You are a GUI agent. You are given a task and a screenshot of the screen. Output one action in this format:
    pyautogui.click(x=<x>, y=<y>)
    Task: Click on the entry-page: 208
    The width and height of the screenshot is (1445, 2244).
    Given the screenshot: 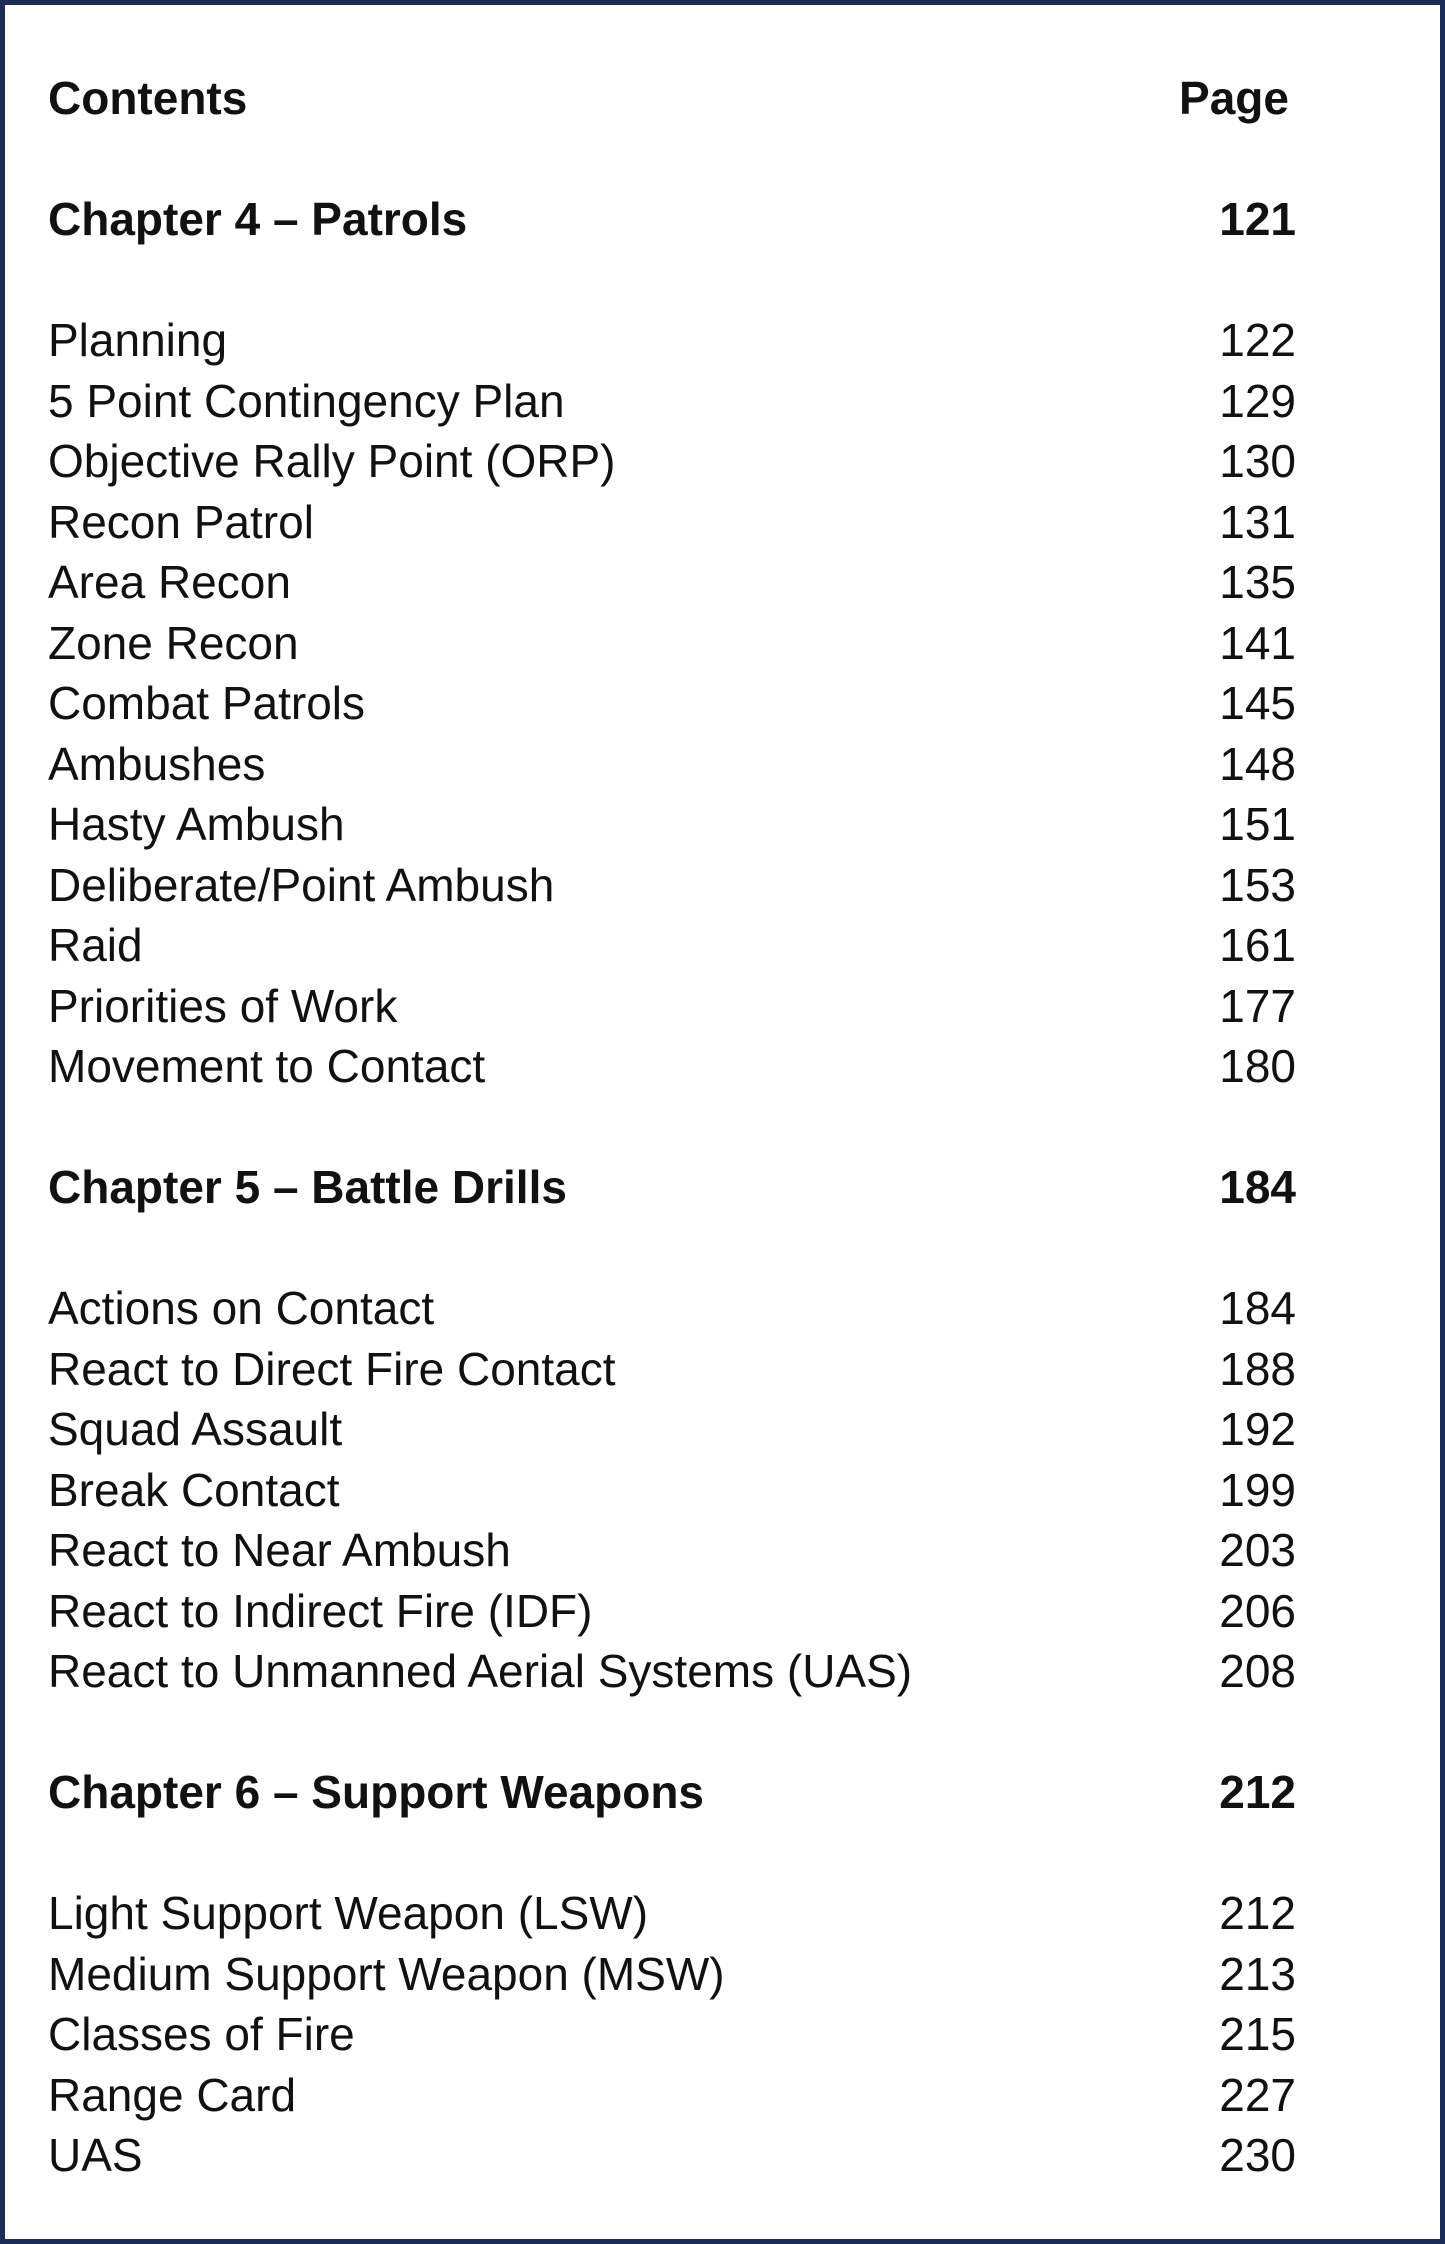 What is the action you would take?
    pyautogui.click(x=1257, y=1671)
    